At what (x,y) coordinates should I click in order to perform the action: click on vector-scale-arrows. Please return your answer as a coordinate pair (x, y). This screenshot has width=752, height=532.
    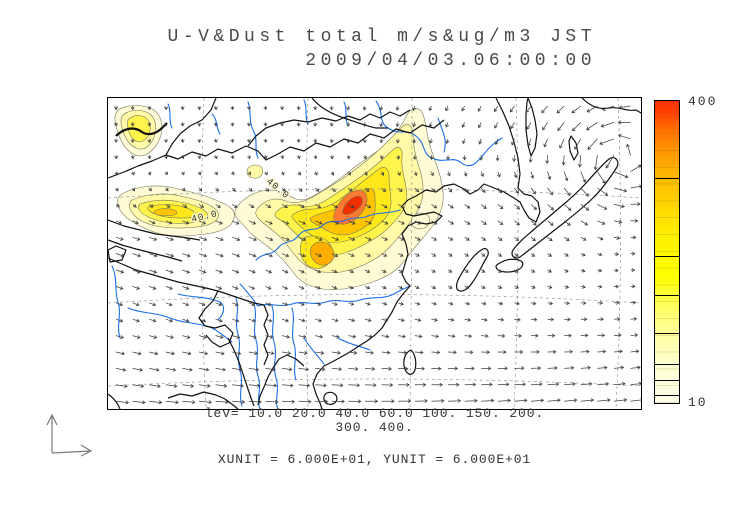
    Looking at the image, I should click on (69, 435).